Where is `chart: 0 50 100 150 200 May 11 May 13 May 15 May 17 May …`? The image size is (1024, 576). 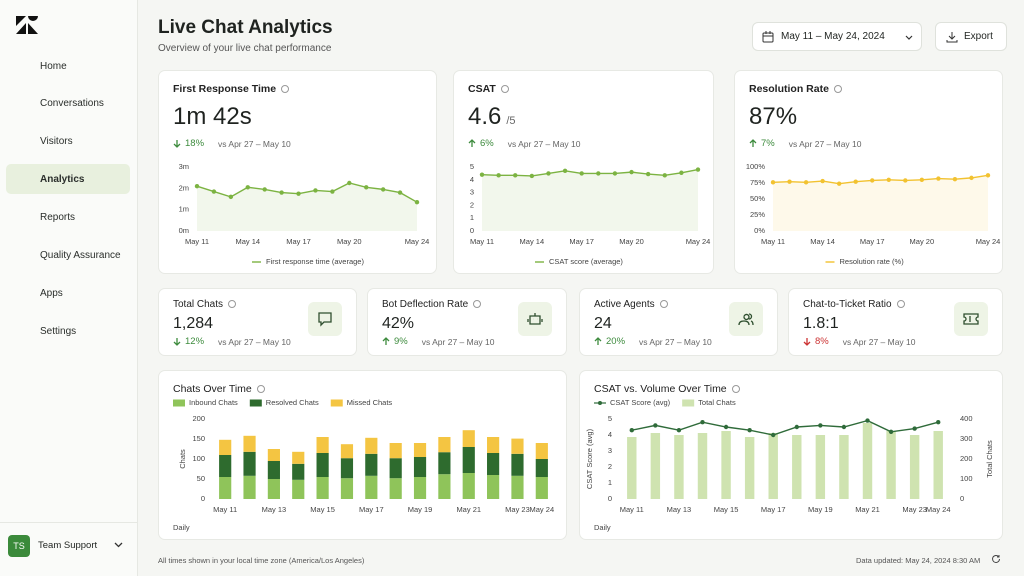
chart: 0 50 100 150 200 May 11 May 13 May 15 May 17 May … is located at coordinates (363, 465).